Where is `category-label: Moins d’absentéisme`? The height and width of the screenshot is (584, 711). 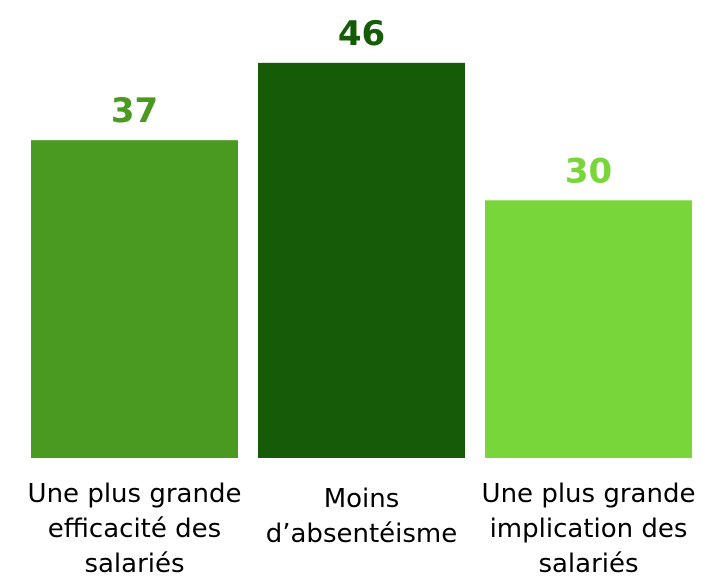
category-label: Moins d’absentéisme is located at coordinates (361, 516).